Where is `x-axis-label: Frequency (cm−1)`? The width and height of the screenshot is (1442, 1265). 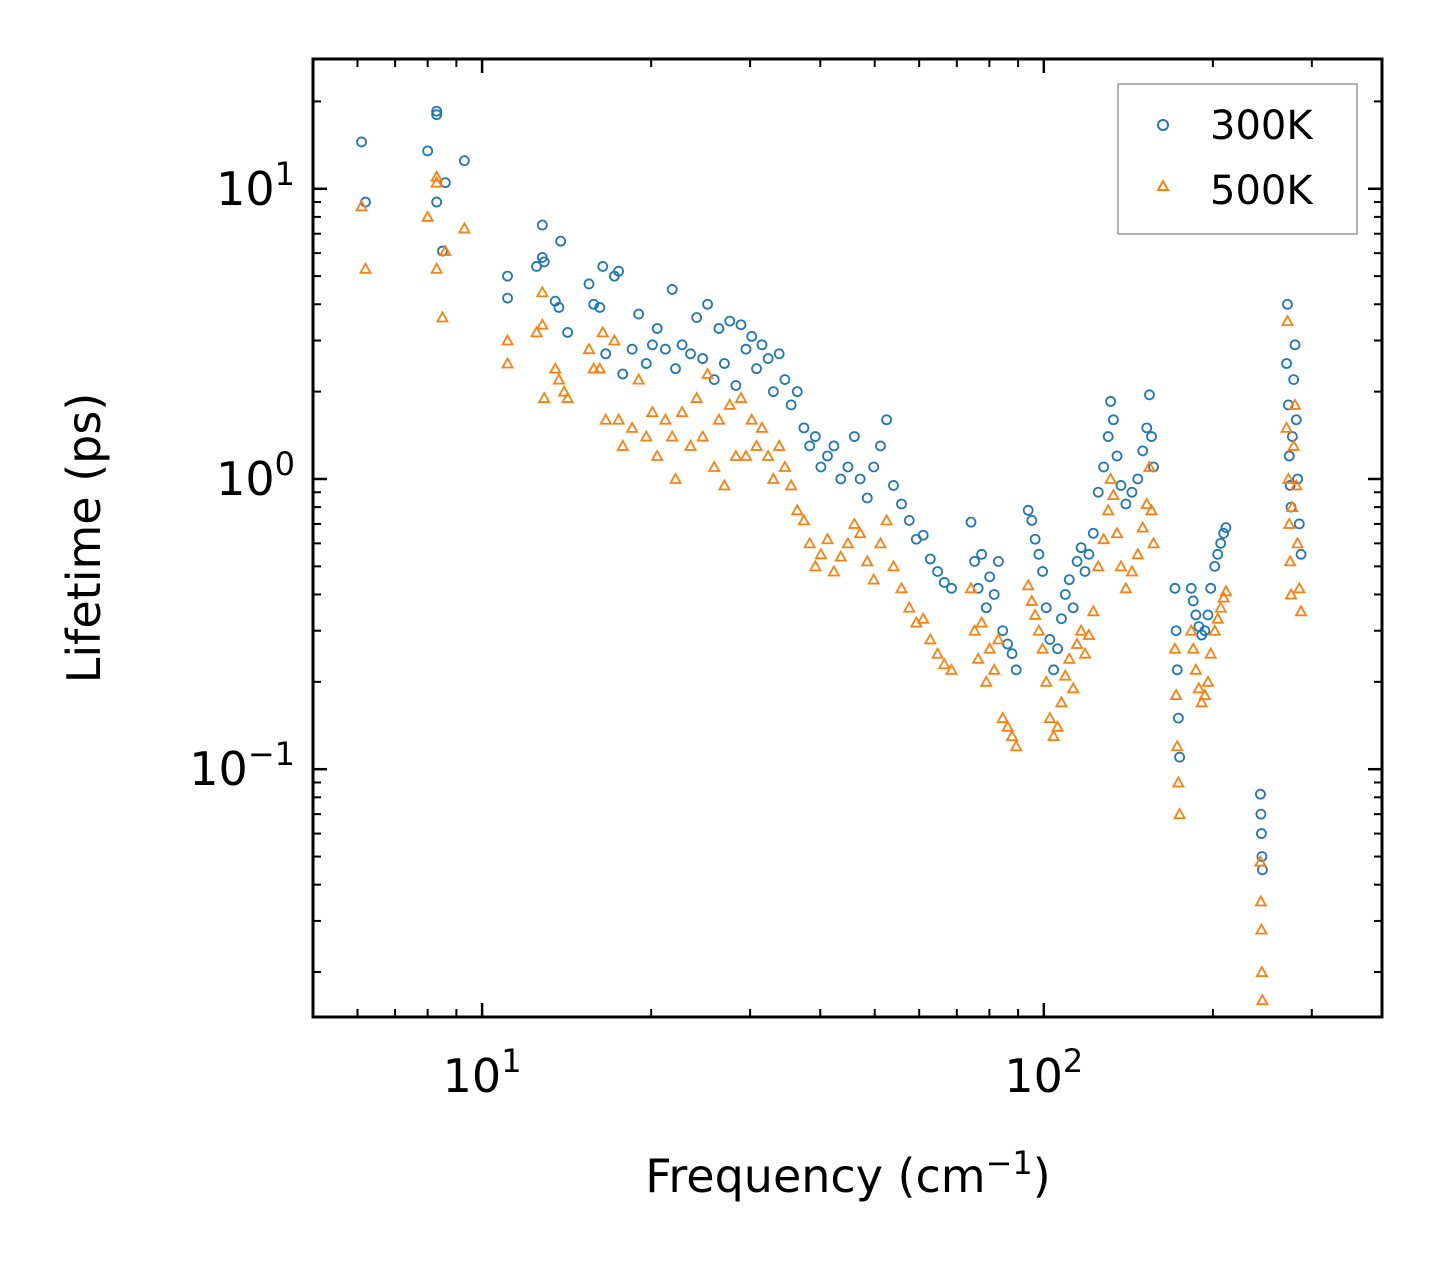 x-axis-label: Frequency (cm−1) is located at coordinates (847, 1173).